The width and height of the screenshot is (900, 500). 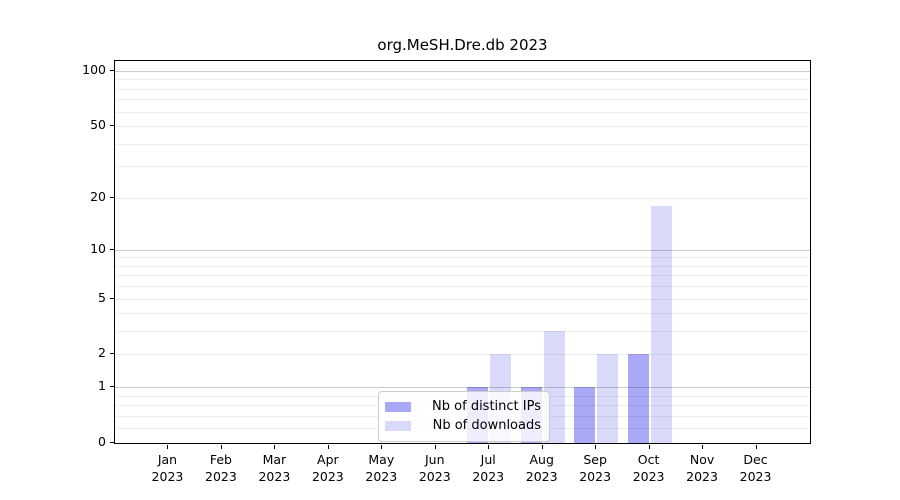 What do you see at coordinates (648, 468) in the screenshot?
I see `x-tick-label-oct: Oct 2023` at bounding box center [648, 468].